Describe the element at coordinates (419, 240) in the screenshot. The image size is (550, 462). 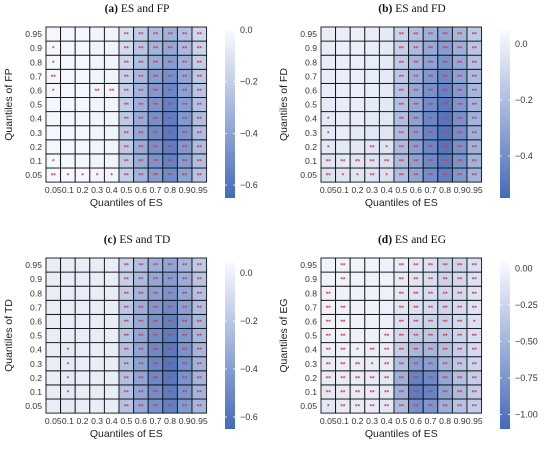
I see `panel-title: ES and EG` at that location.